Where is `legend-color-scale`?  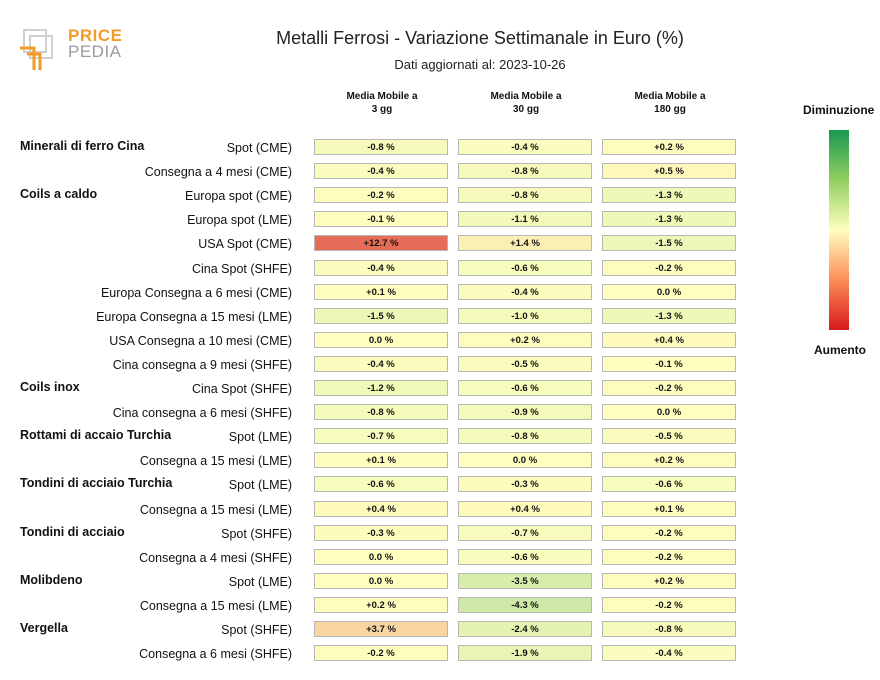
legend-color-scale is located at coordinates (839, 230).